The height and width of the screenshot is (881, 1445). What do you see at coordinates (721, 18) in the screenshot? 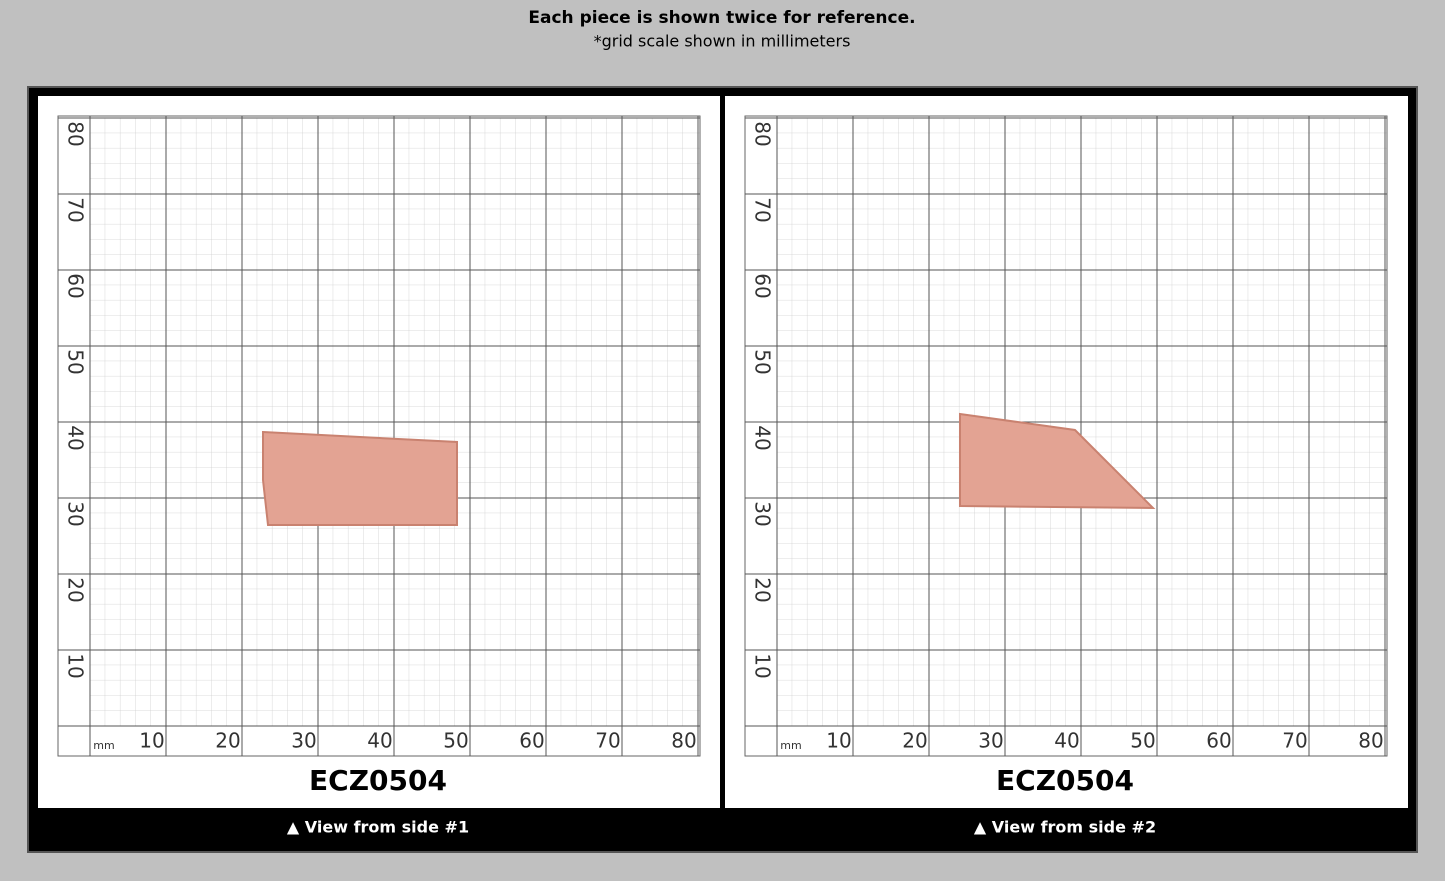
I see `title: Each piece is shown twice for reference.` at bounding box center [721, 18].